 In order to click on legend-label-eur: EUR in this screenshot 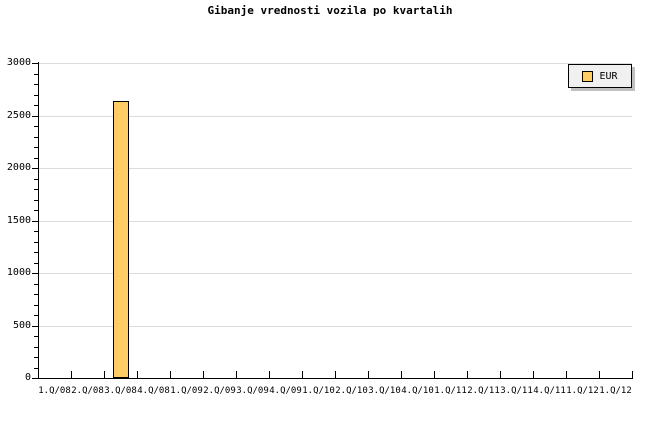, I will do `click(608, 76)`.